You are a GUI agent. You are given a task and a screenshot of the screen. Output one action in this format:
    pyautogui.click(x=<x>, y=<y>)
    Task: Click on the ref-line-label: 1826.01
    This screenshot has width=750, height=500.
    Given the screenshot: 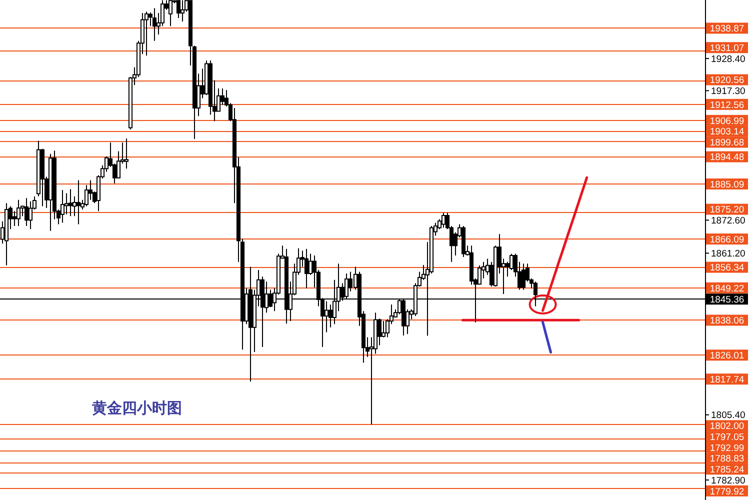 What is the action you would take?
    pyautogui.click(x=727, y=356)
    